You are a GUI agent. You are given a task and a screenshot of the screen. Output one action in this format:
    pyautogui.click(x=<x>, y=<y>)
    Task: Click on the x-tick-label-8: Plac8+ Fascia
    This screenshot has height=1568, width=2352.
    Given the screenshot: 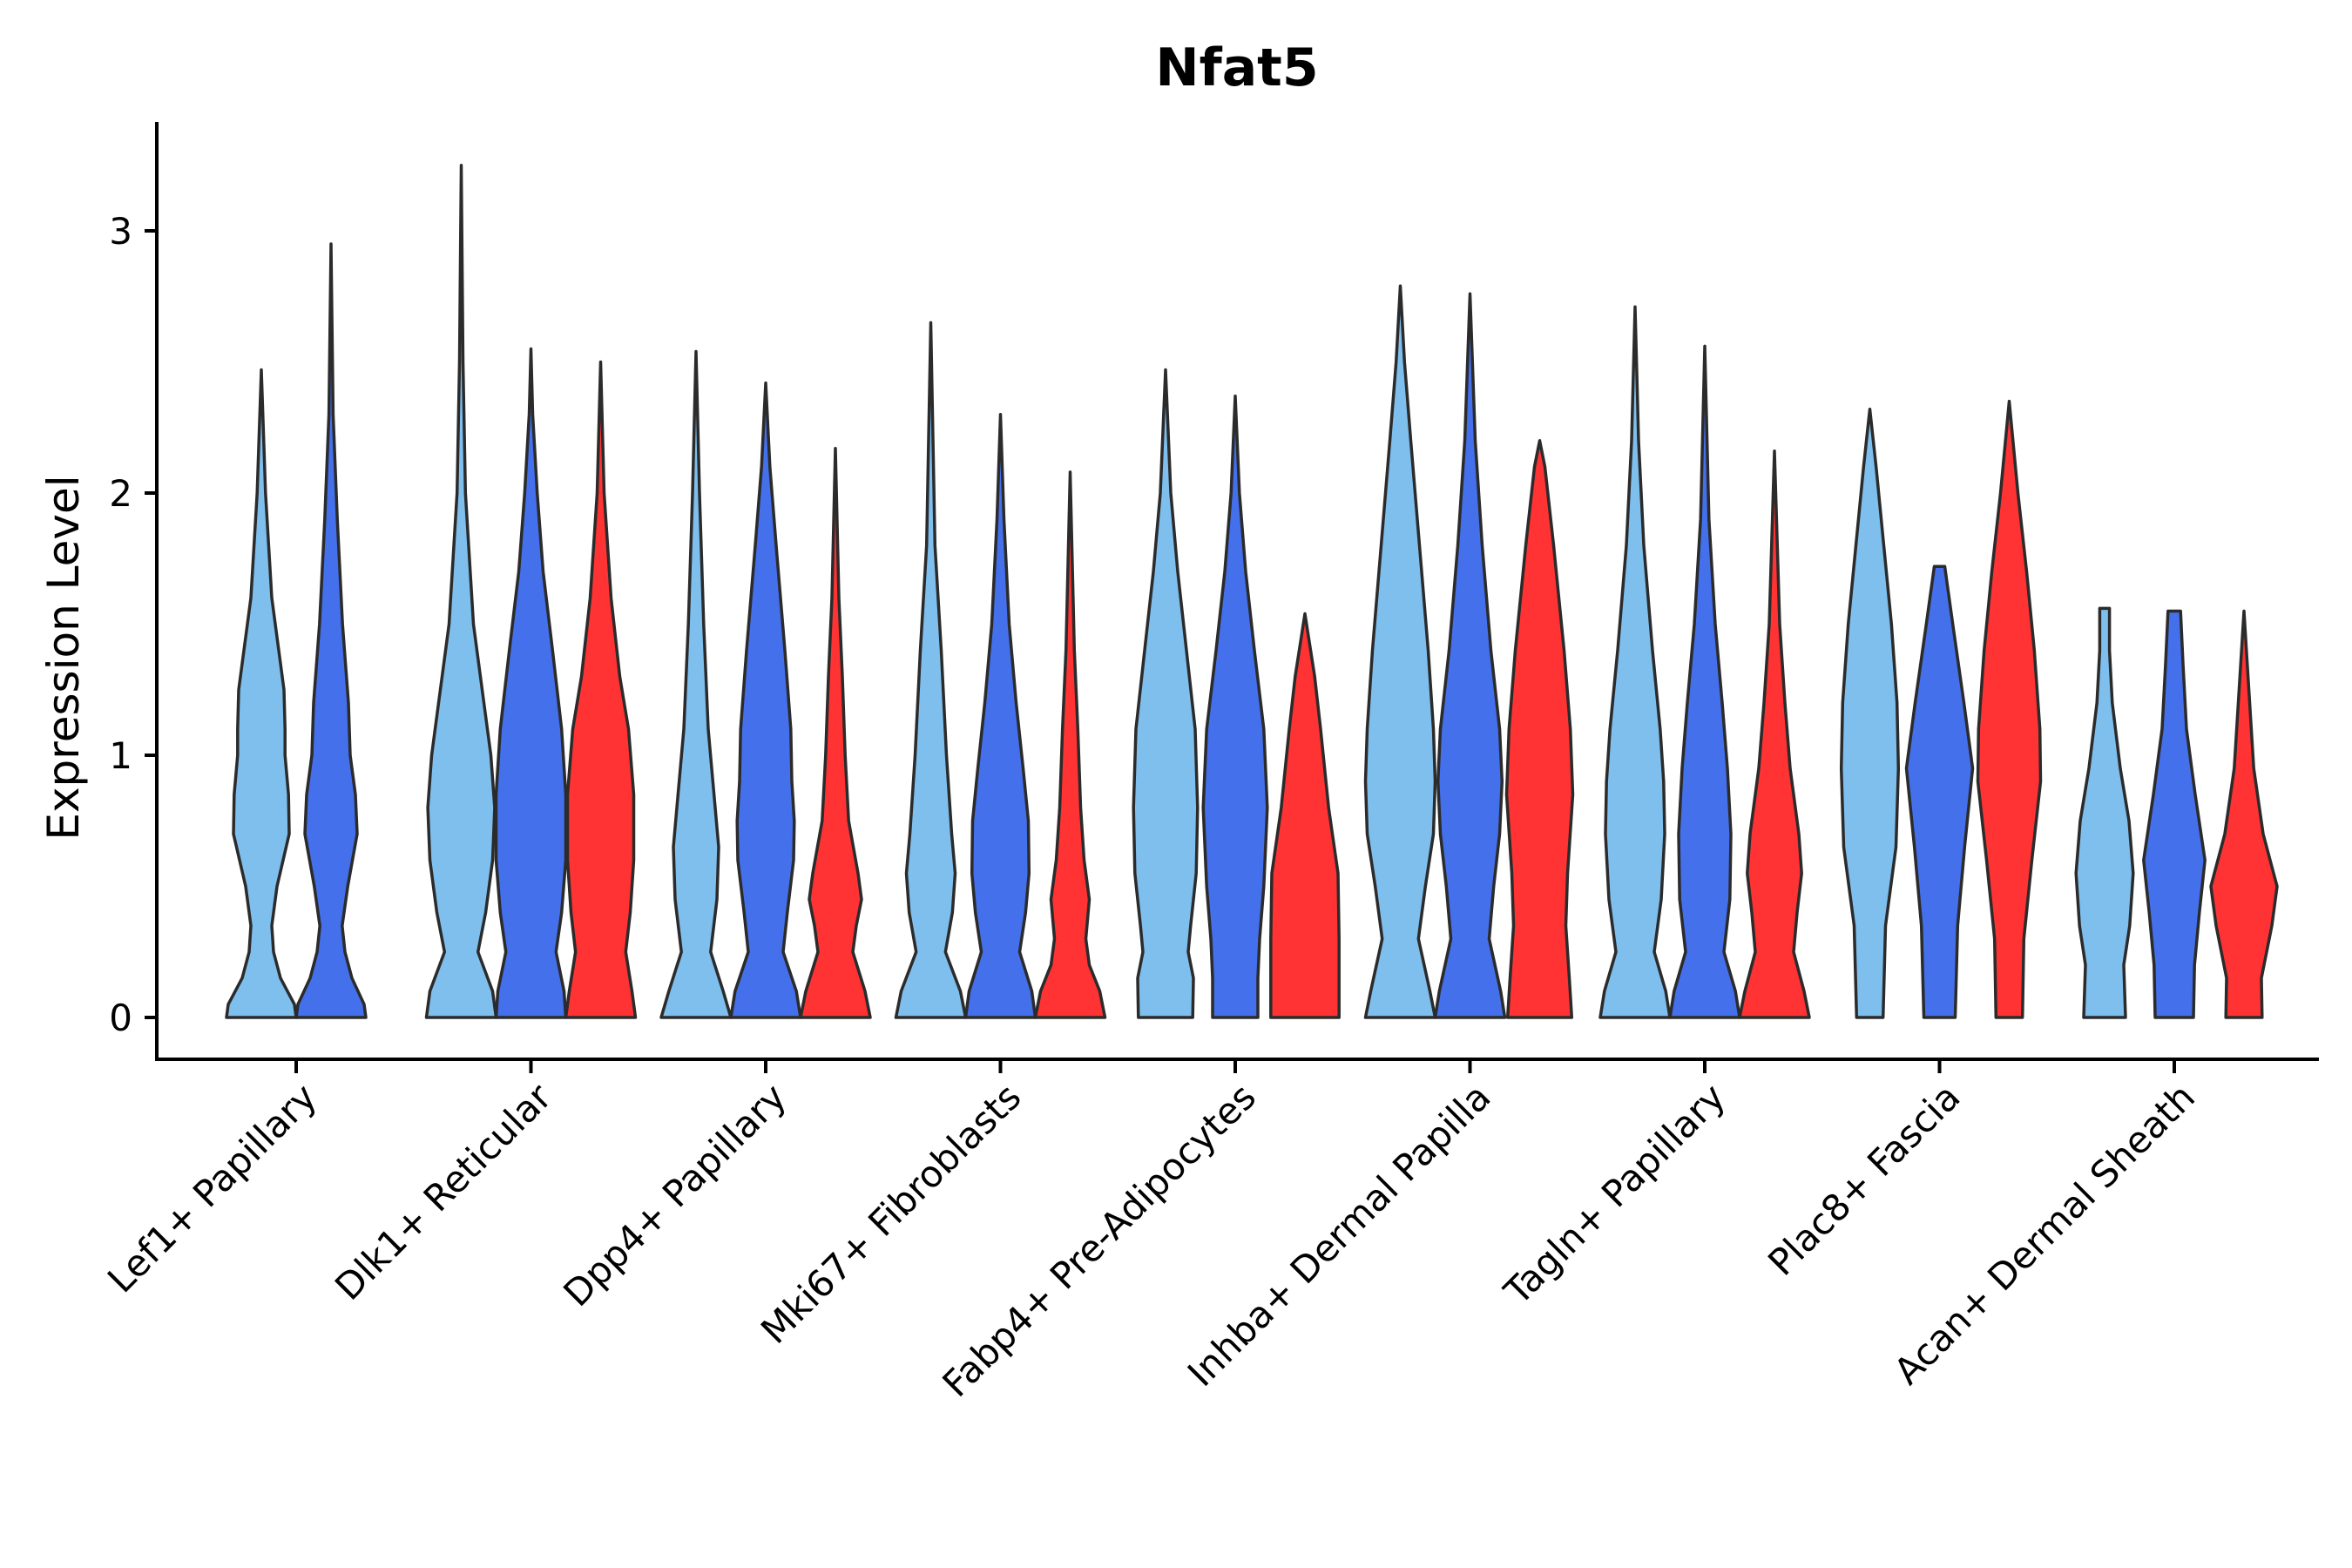 What is the action you would take?
    pyautogui.click(x=1864, y=1179)
    